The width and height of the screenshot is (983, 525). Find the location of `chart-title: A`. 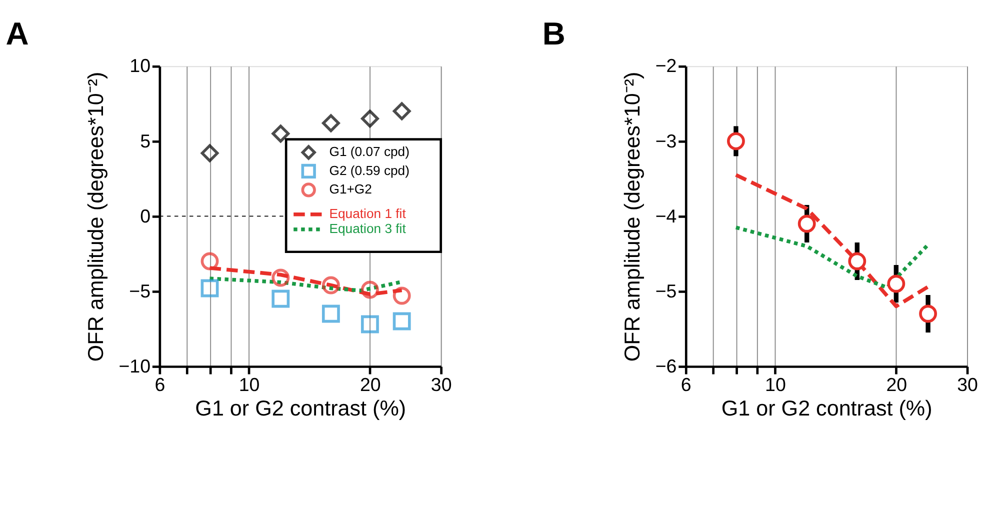

chart-title: A is located at coordinates (17, 34).